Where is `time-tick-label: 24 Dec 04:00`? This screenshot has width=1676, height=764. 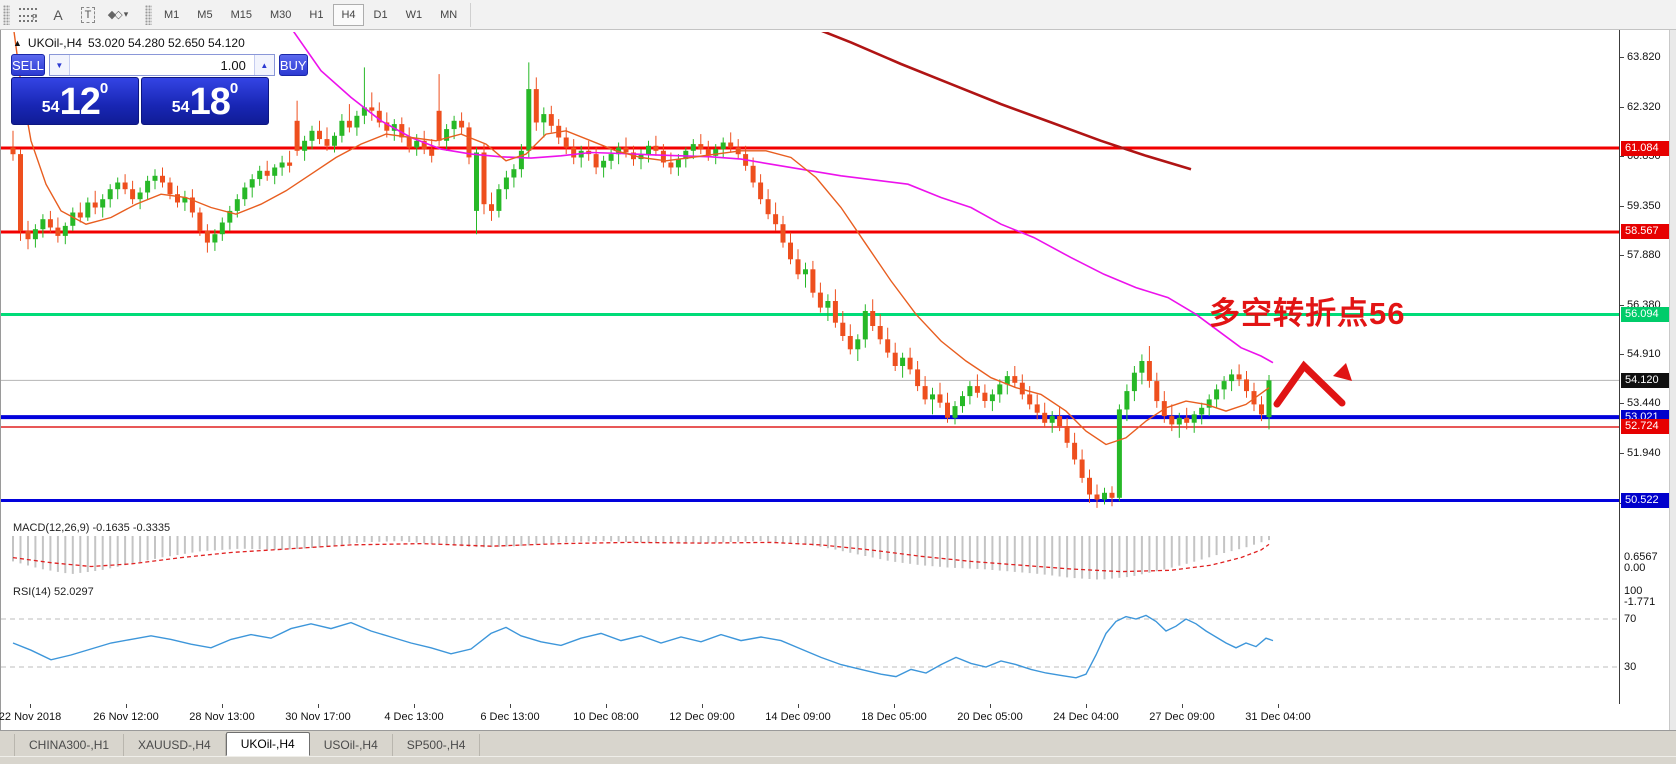
time-tick-label: 24 Dec 04:00 is located at coordinates (1086, 717).